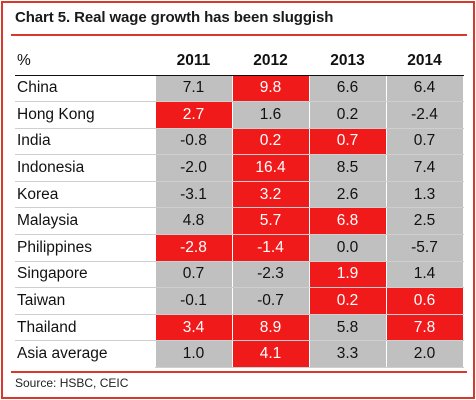 The height and width of the screenshot is (400, 476). I want to click on year-header: 2012, so click(270, 62).